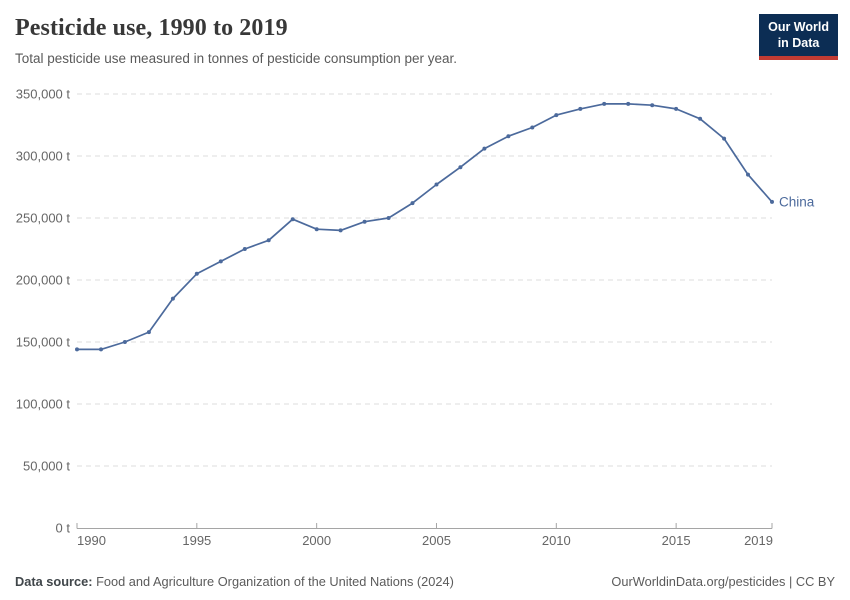  Describe the element at coordinates (63, 528) in the screenshot. I see `y-axis-tick-label: 0 t` at that location.